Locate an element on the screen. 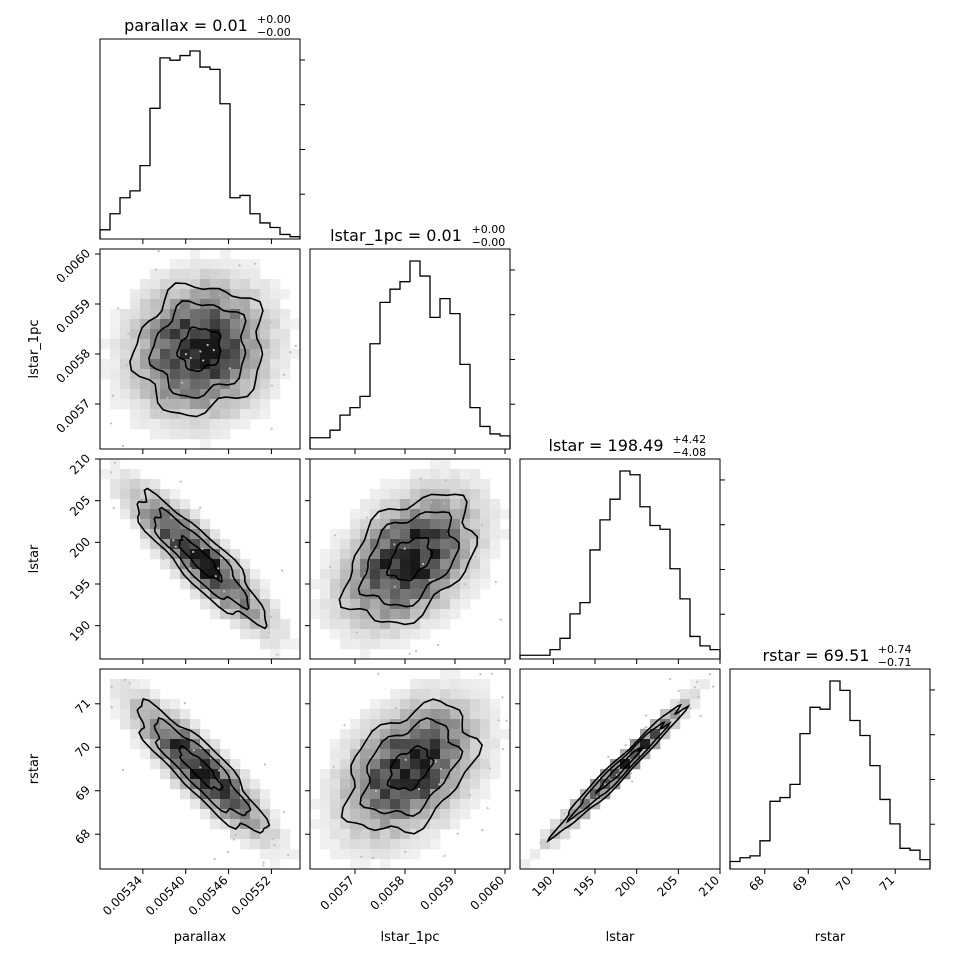  y-axis-label-lstar: lstar is located at coordinates (34, 558).